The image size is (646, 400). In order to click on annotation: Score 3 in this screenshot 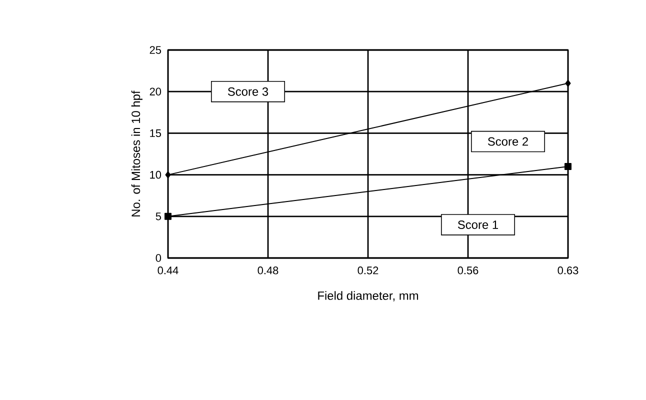, I will do `click(248, 91)`.